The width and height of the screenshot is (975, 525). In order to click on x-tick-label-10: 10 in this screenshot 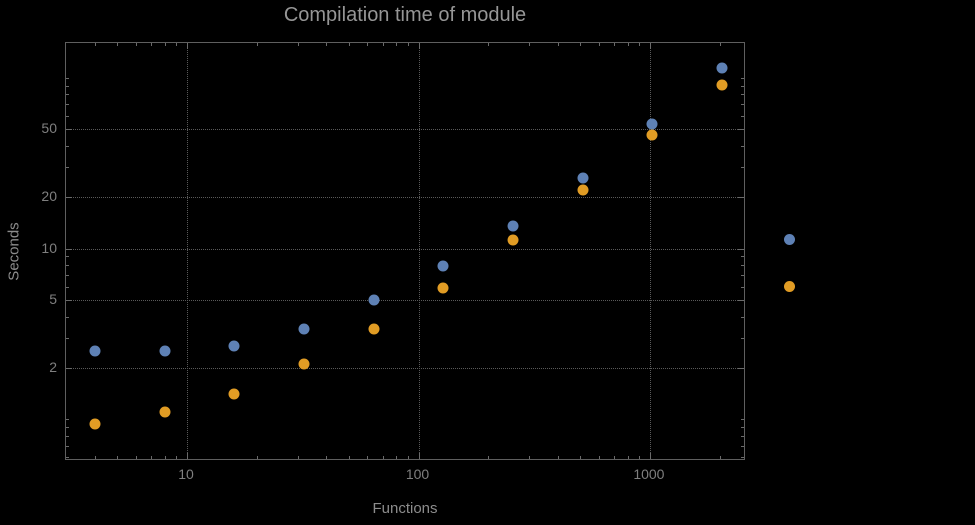, I will do `click(186, 474)`.